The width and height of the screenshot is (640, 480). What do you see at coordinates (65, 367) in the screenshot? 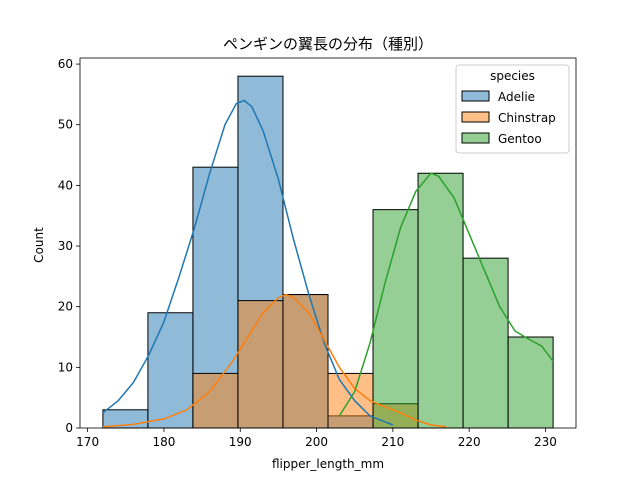
I see `y-tick-label-10: 10` at bounding box center [65, 367].